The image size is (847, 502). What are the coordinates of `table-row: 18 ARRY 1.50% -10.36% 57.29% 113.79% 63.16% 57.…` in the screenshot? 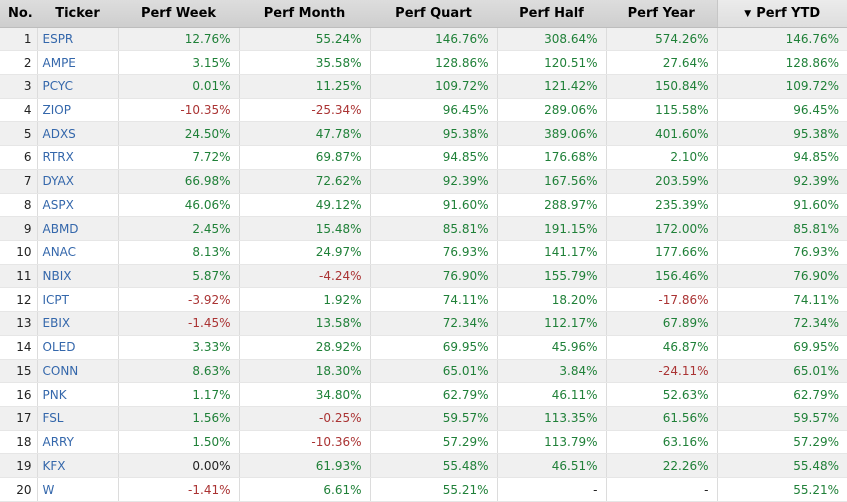 It's located at (423, 442).